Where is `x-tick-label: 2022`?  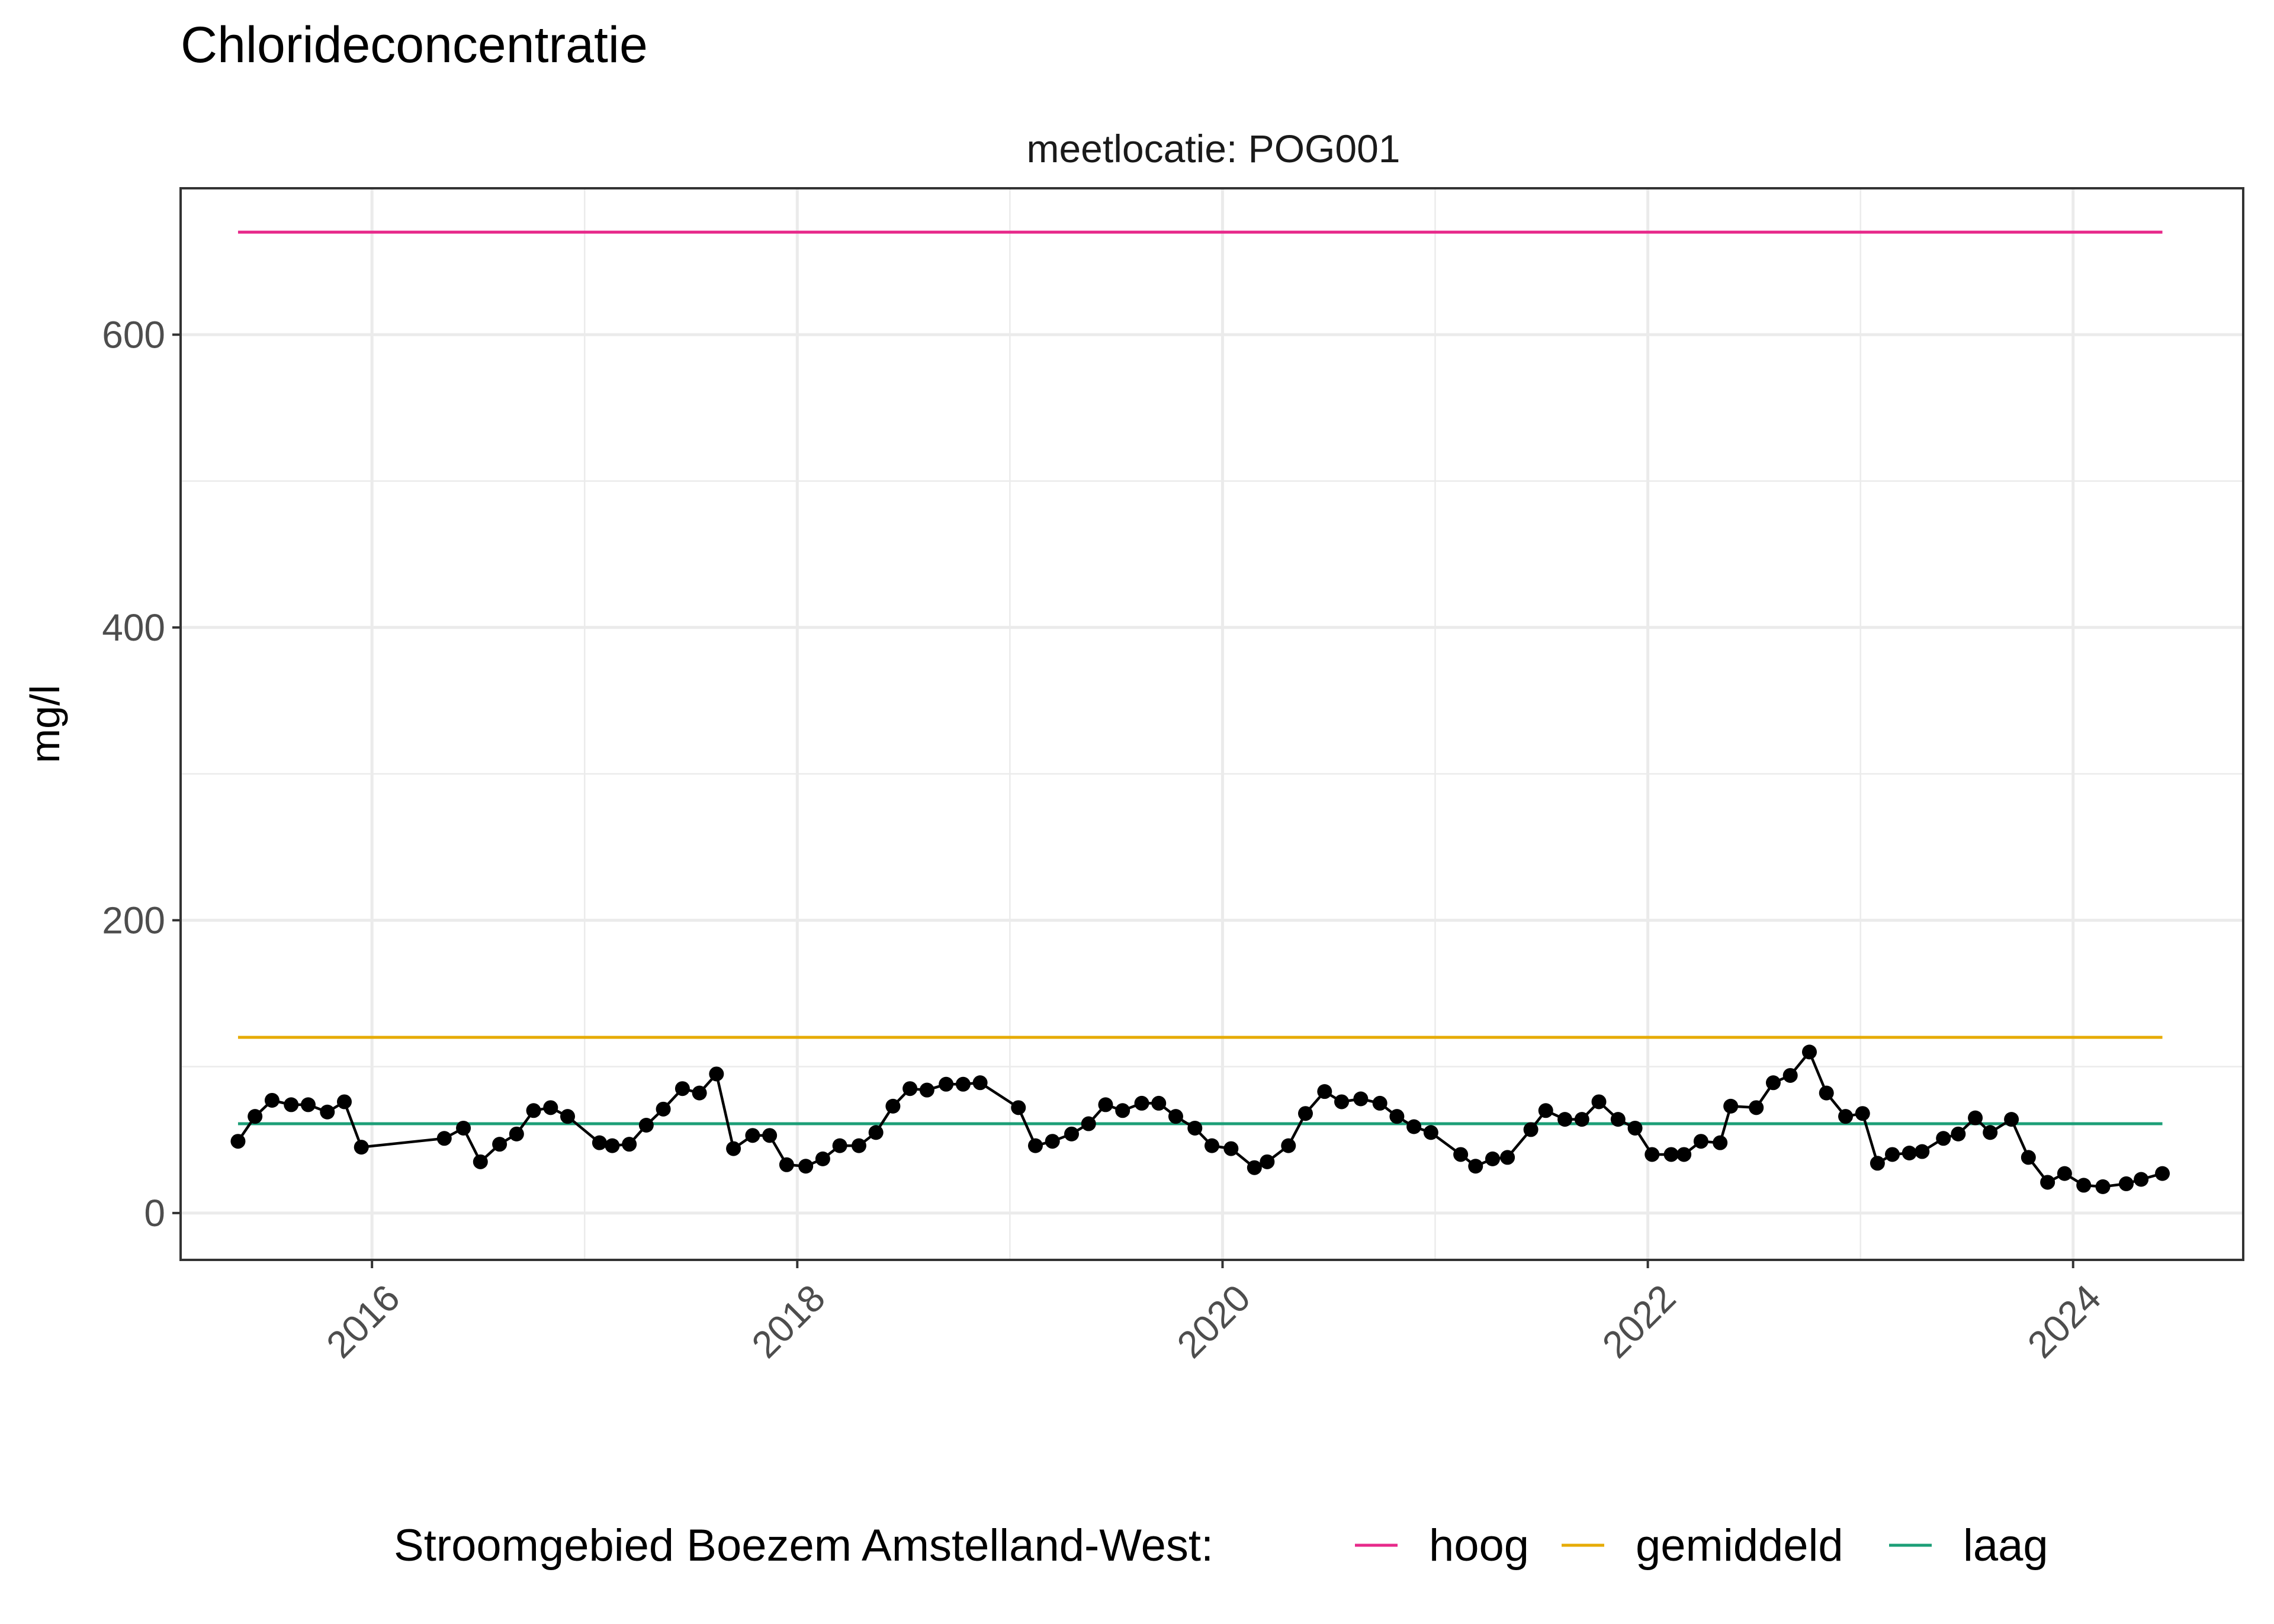
x-tick-label: 2022 is located at coordinates (1639, 1321).